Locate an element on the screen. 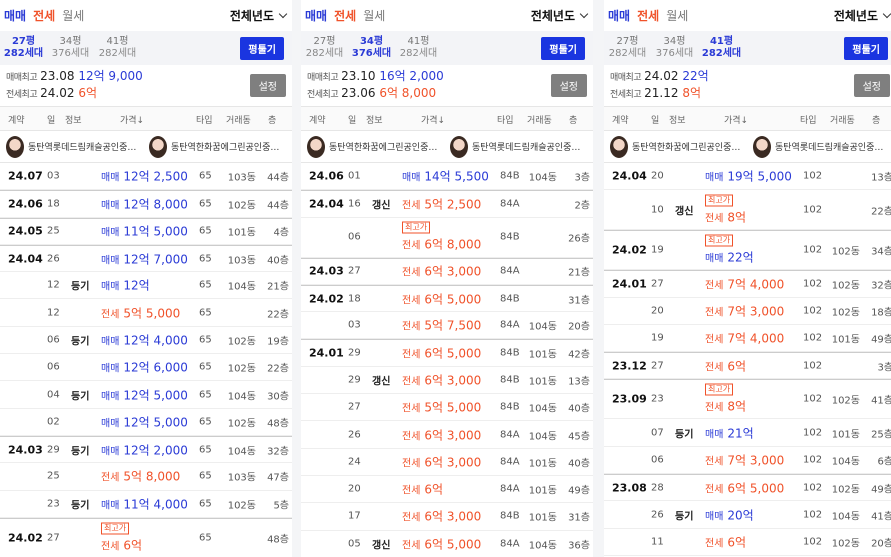 The width and height of the screenshot is (891, 557). price-cell: 매매 12억 2,000 is located at coordinates (144, 449).